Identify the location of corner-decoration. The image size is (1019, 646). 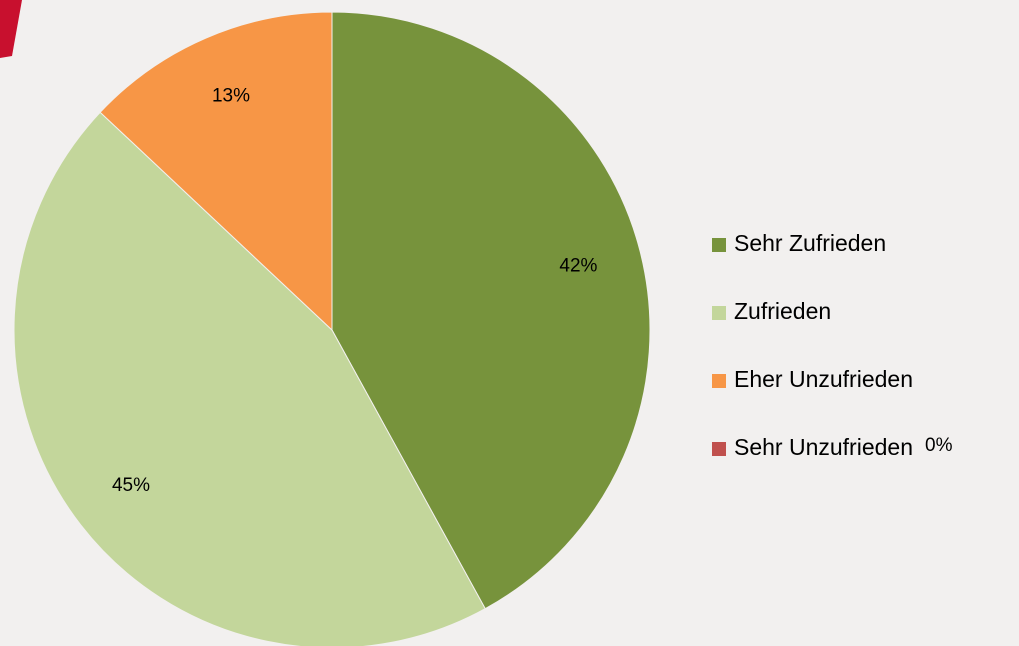
(11, 29).